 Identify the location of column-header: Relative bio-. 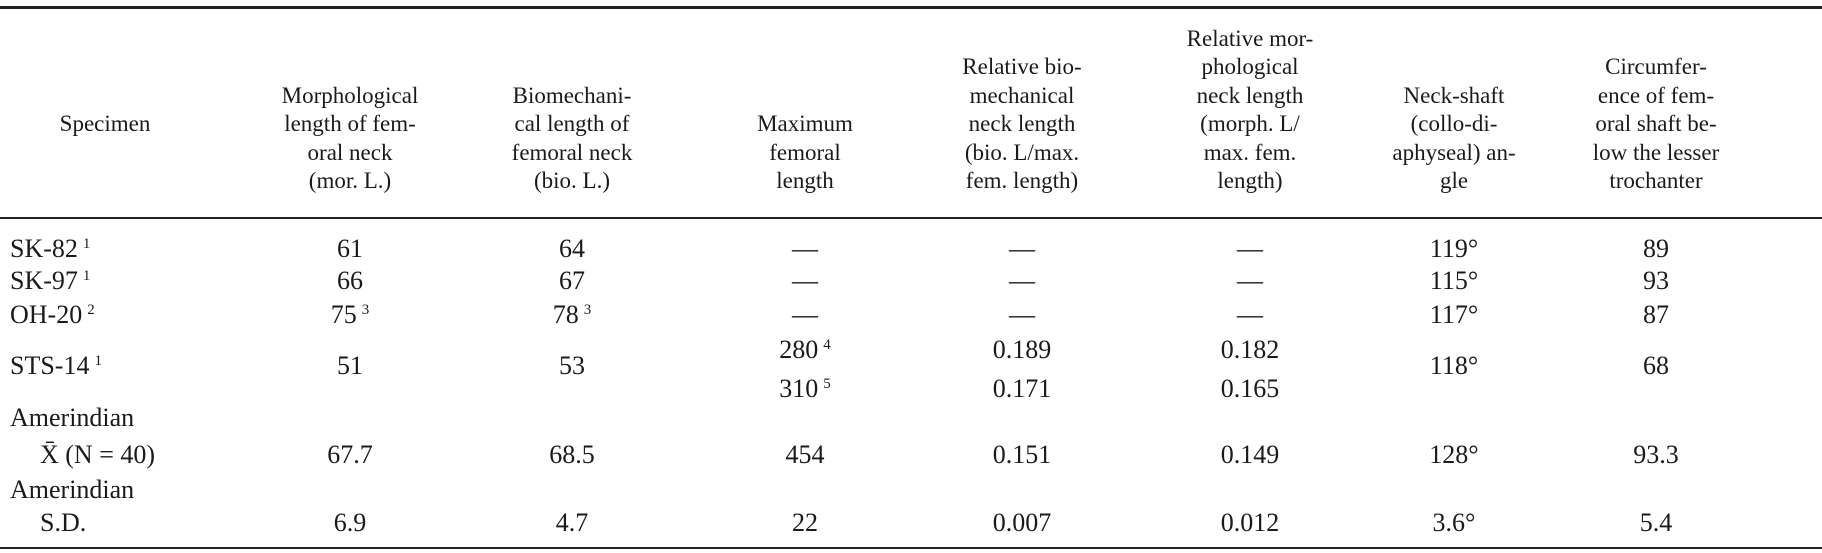
(1022, 66).